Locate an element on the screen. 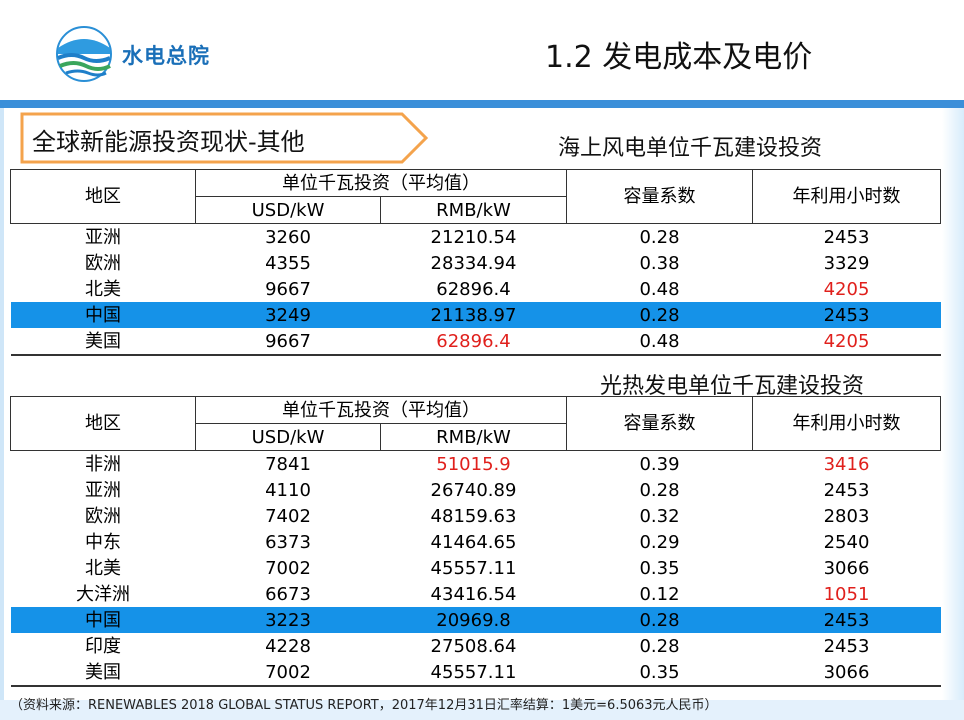 Image resolution: width=964 pixels, height=720 pixels. cell-usd: 3260 is located at coordinates (288, 237).